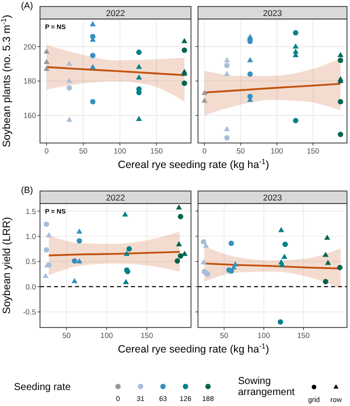 This screenshot has width=350, height=406. Describe the element at coordinates (27, 5) in the screenshot. I see `text: (A)` at that location.